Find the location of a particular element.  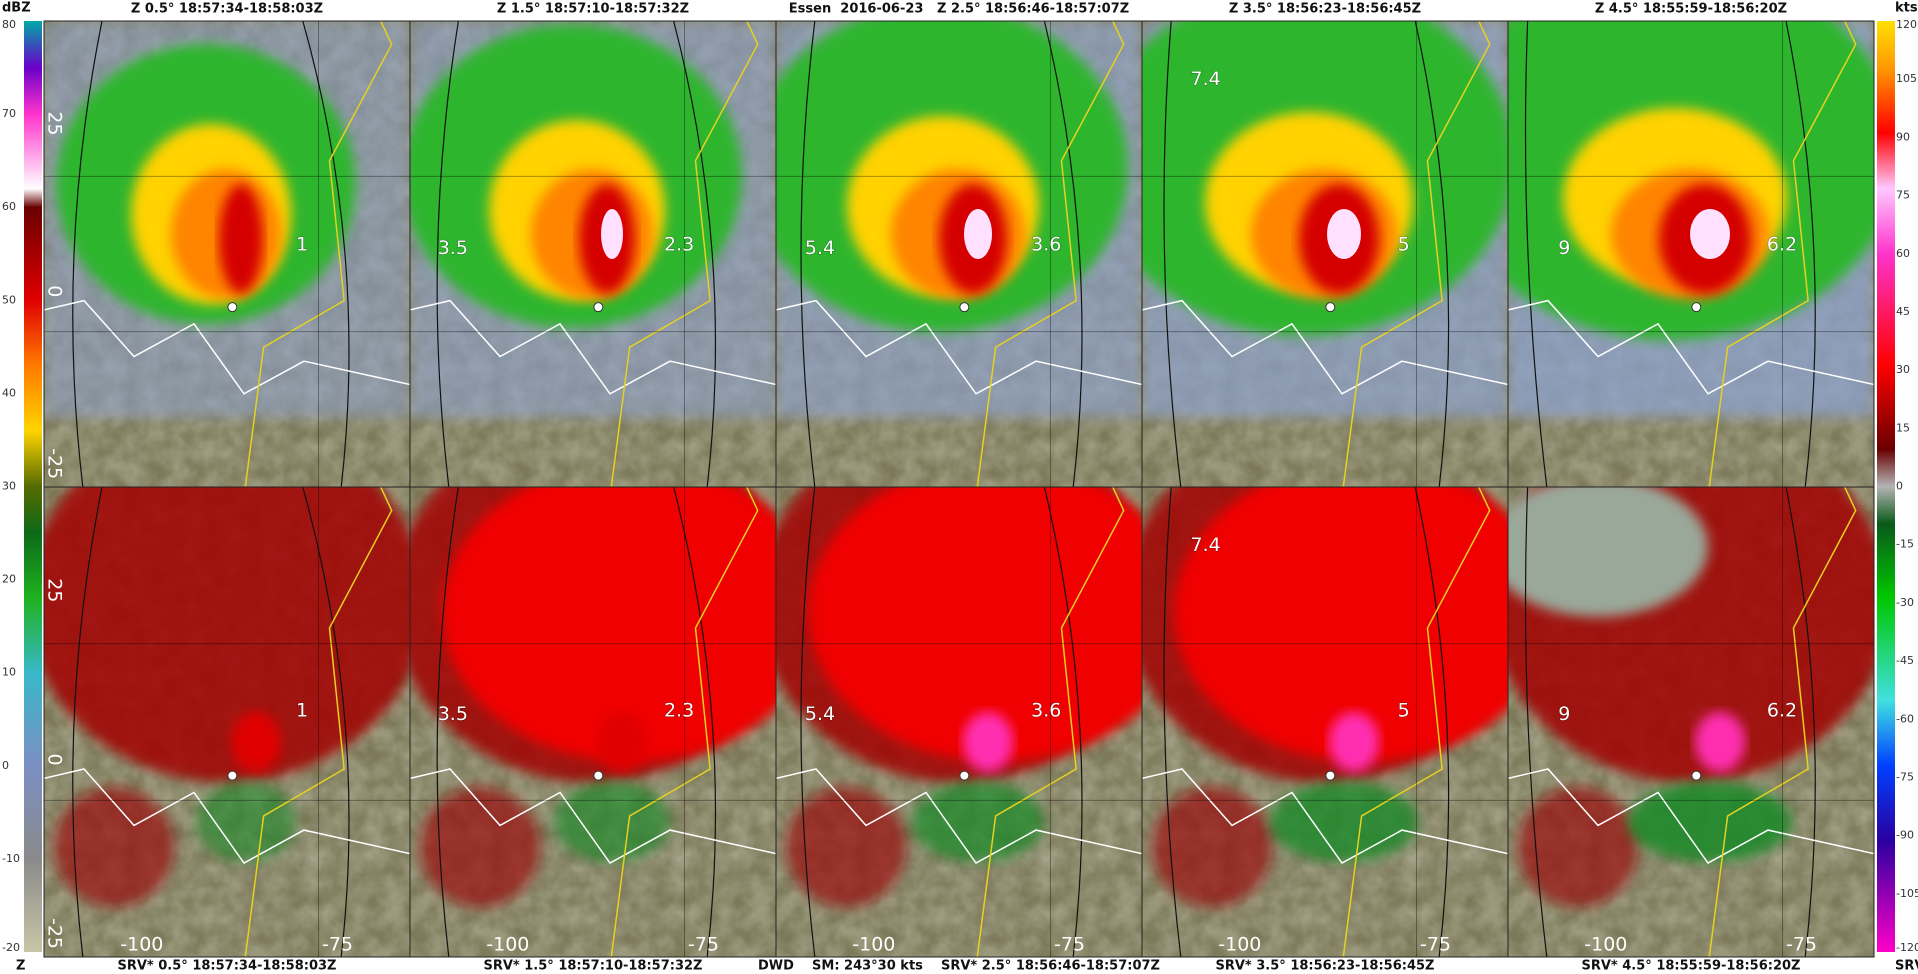

colorbar-tick-label: 60 is located at coordinates (9, 206).